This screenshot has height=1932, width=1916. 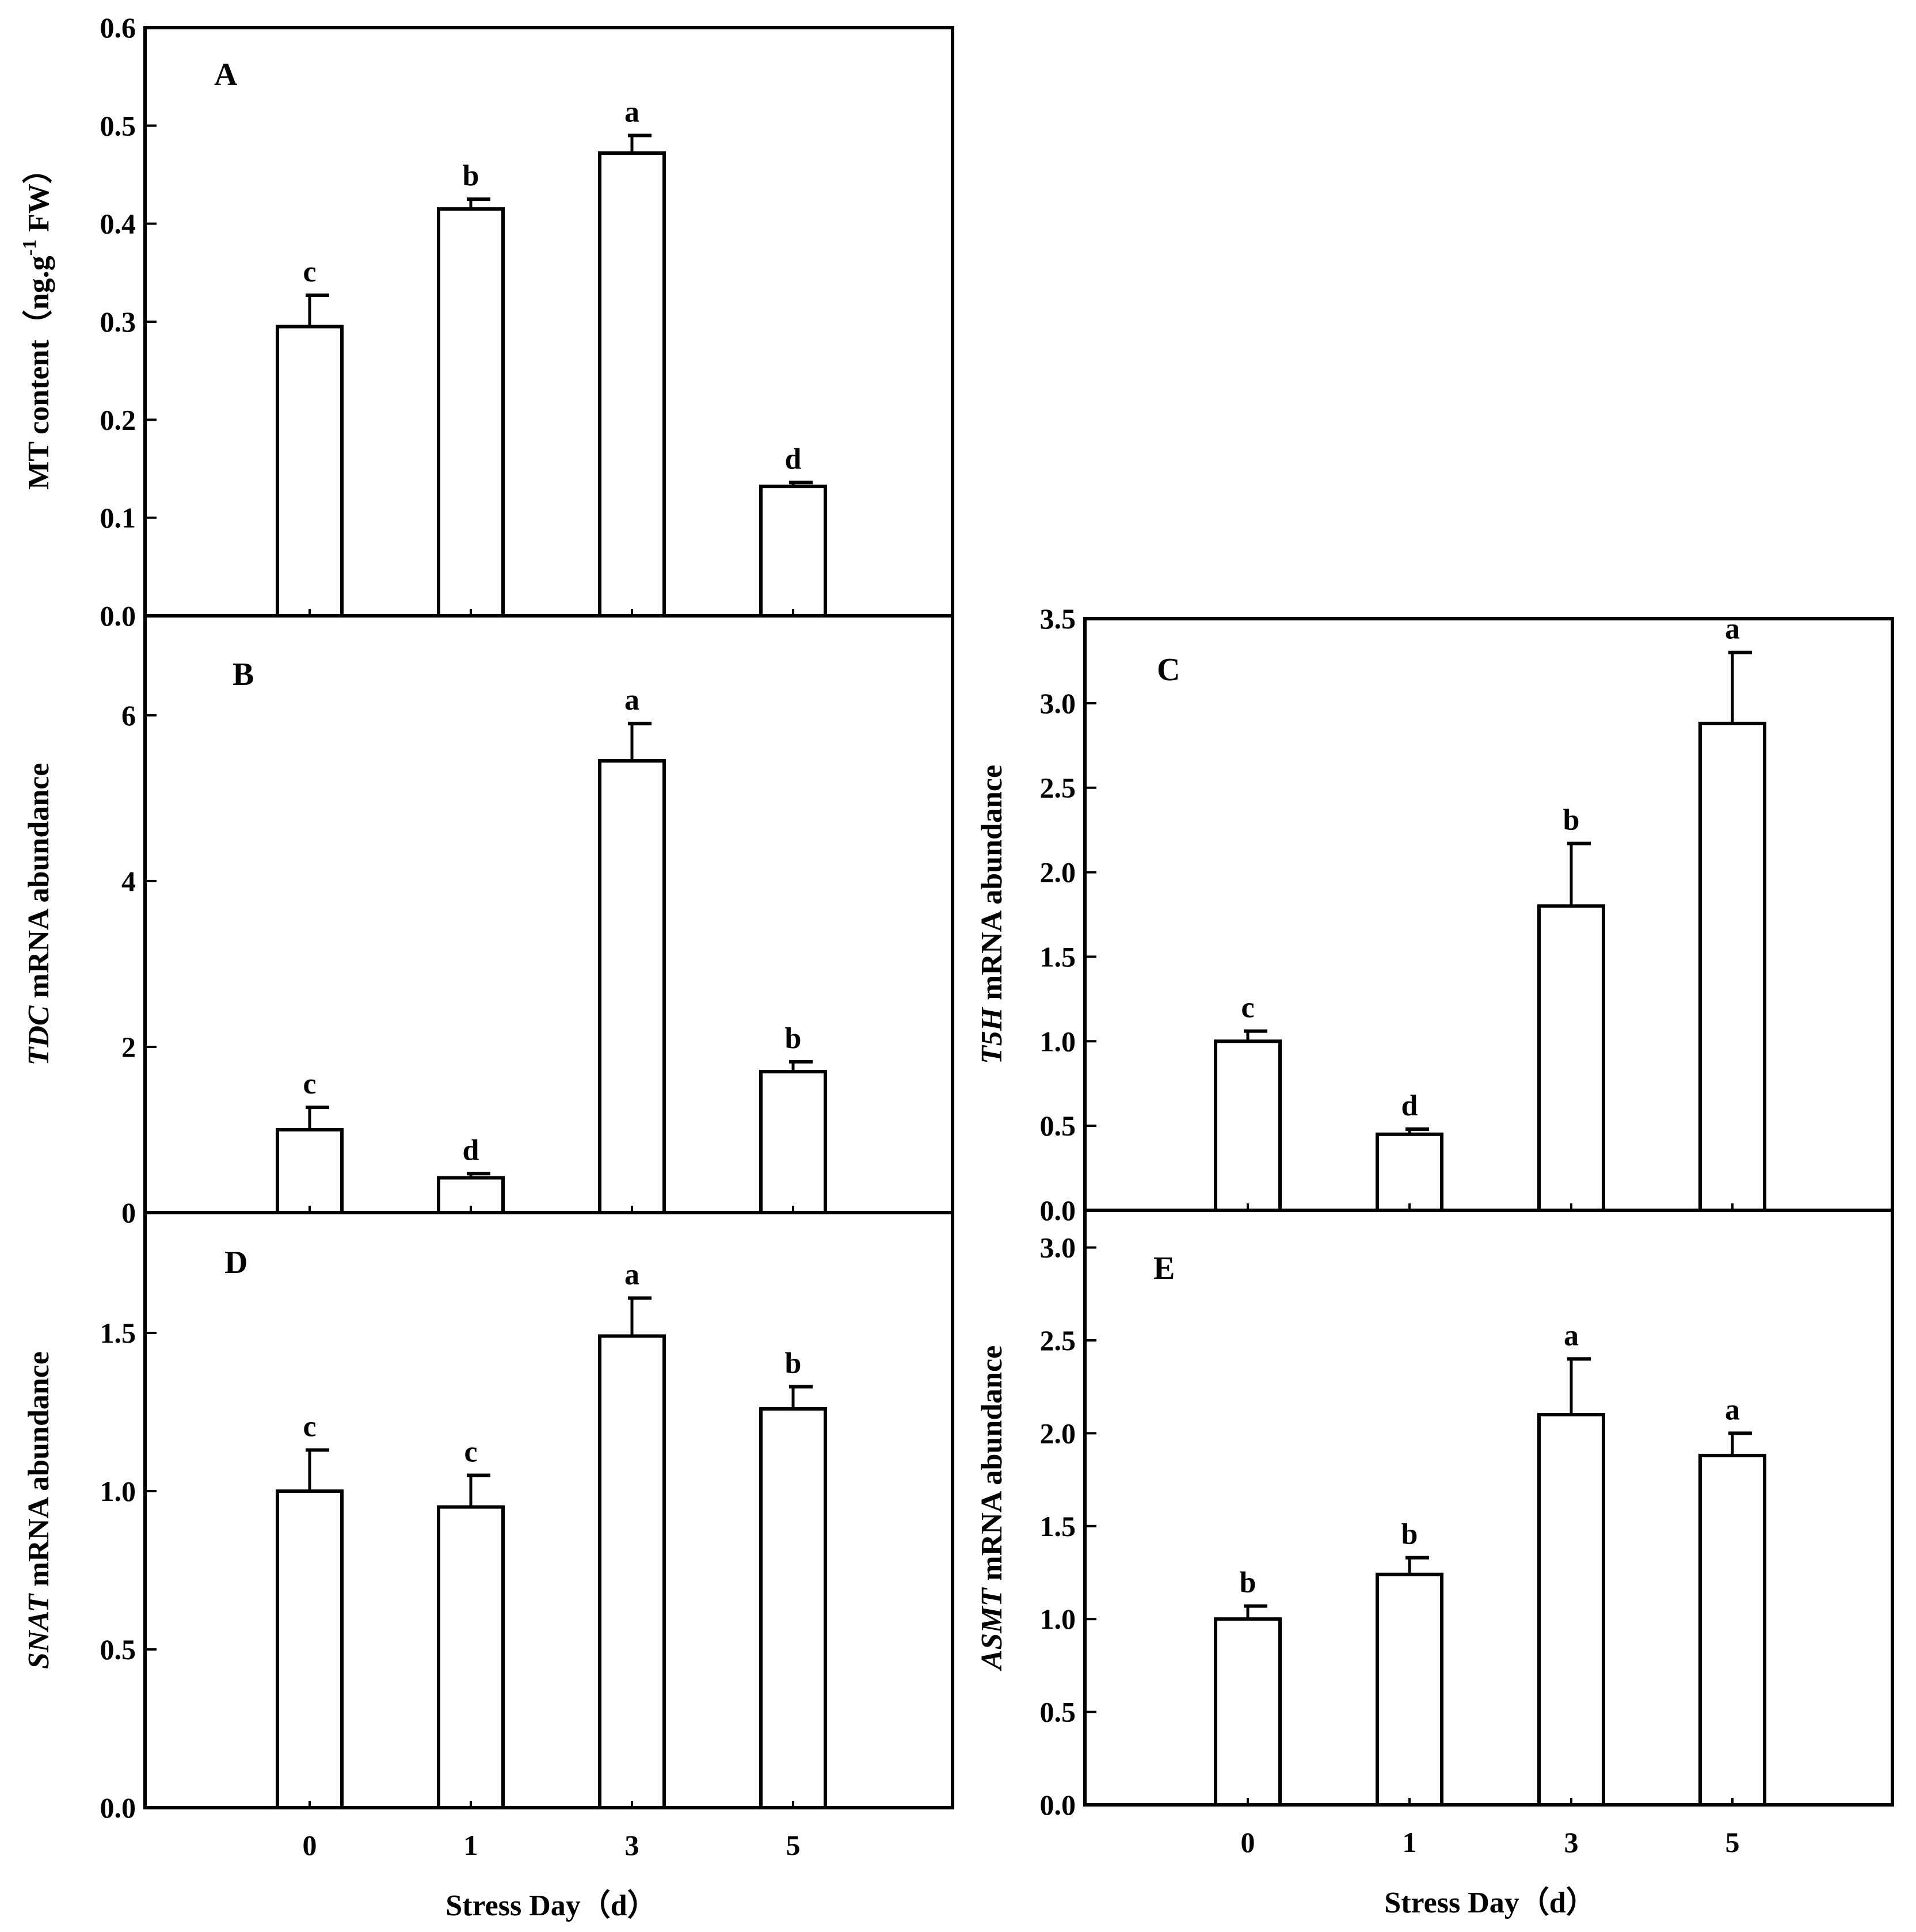 I want to click on y-tick-label: 0.2, so click(x=118, y=419).